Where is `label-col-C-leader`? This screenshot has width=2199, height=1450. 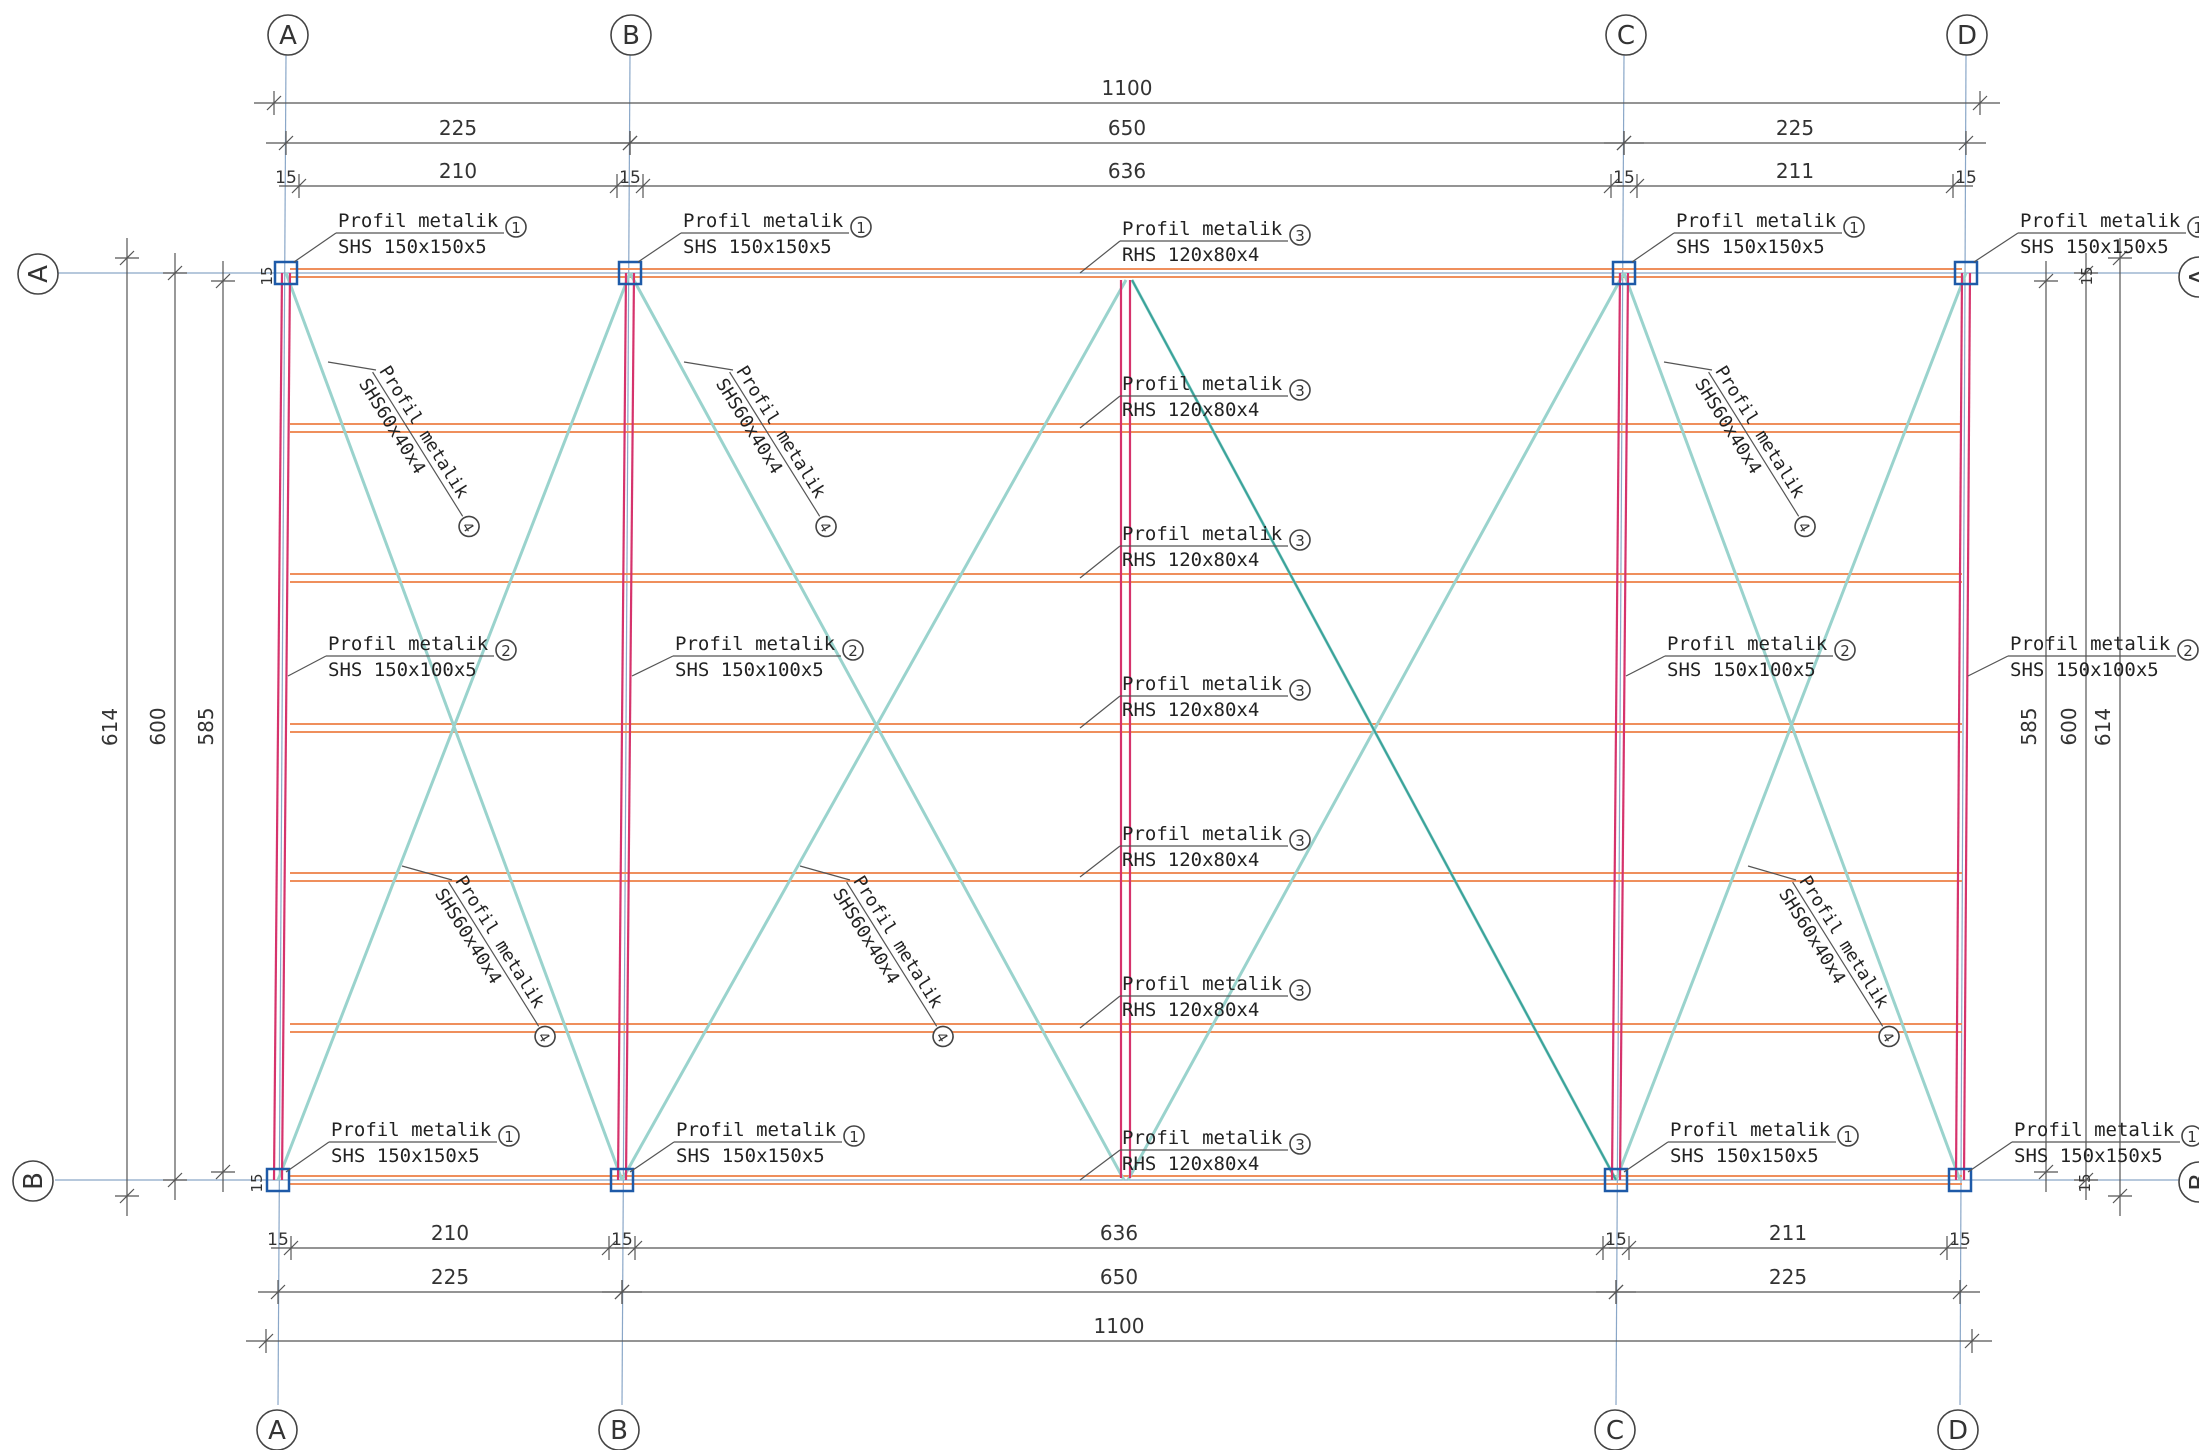
label-col-C-leader is located at coordinates (1645, 666).